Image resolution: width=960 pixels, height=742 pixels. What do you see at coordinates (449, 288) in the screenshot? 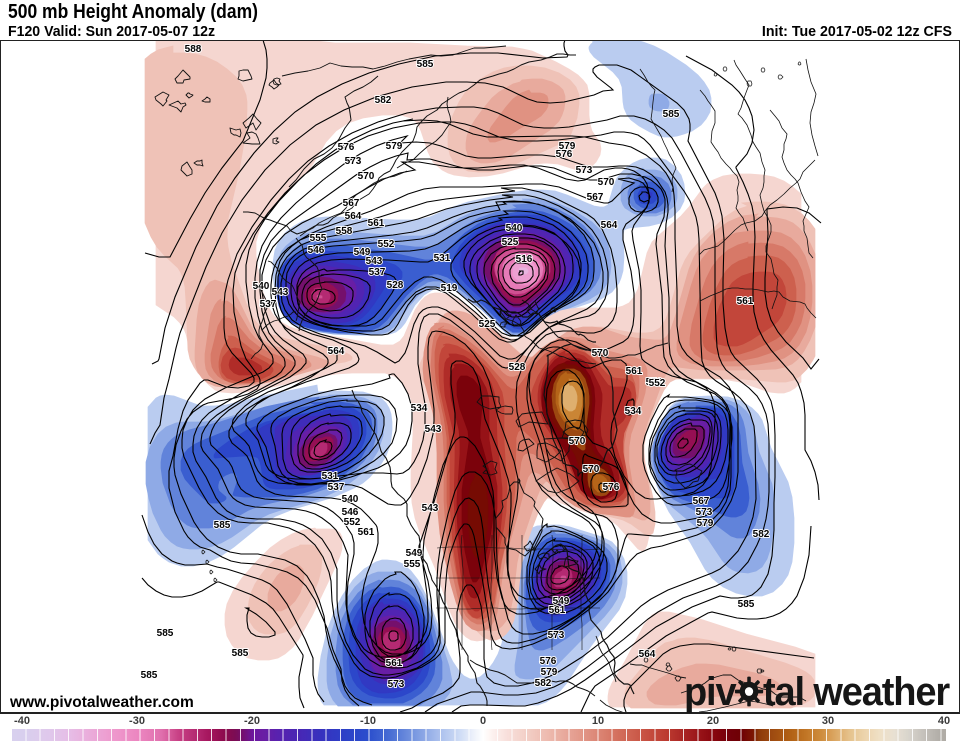
I see `svg-text: 519` at bounding box center [449, 288].